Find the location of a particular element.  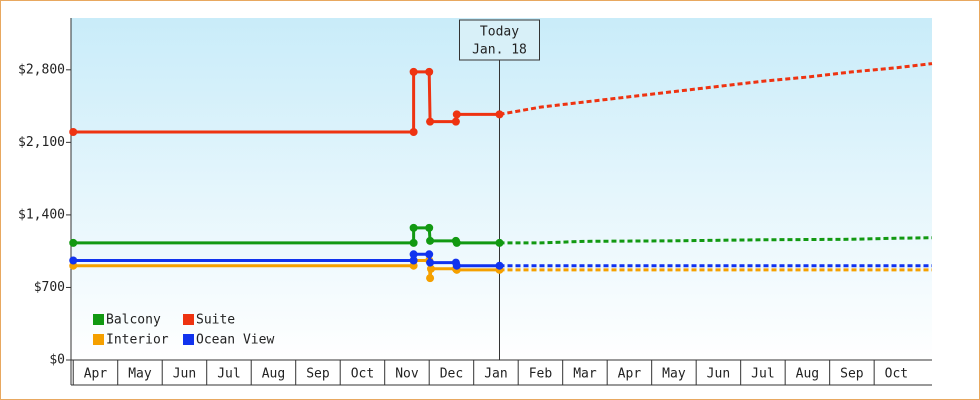

y-tick-label: $0 is located at coordinates (57, 360).